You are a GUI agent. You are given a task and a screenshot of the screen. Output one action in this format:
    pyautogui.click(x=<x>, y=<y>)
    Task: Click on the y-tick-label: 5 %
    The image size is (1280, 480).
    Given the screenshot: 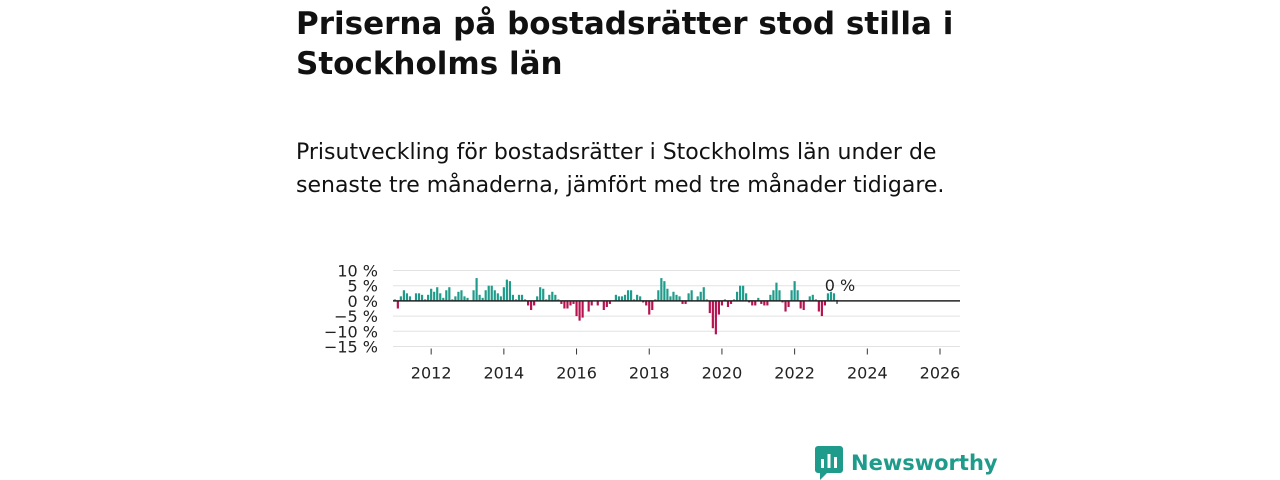 What is the action you would take?
    pyautogui.click(x=363, y=286)
    